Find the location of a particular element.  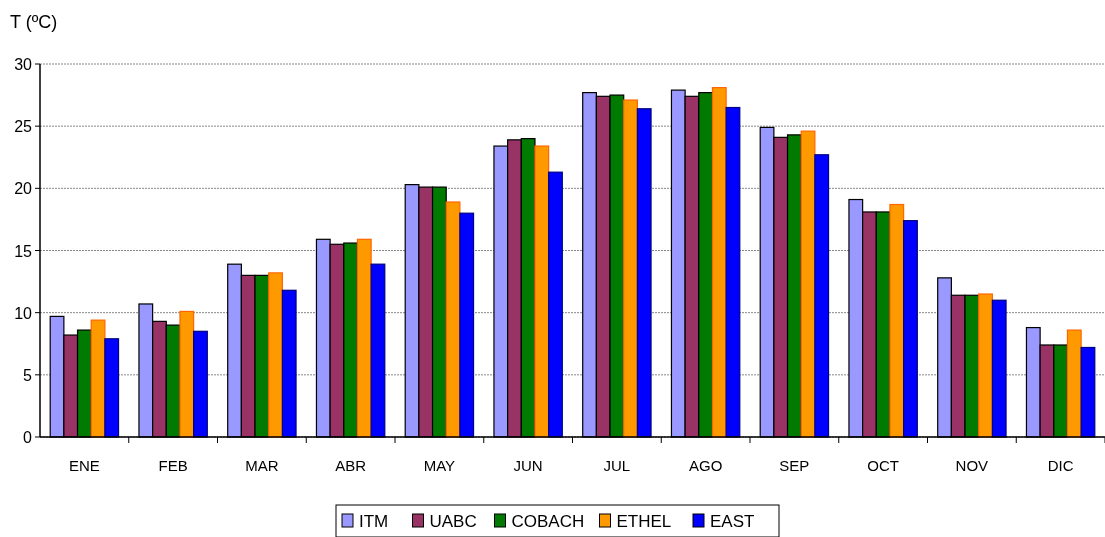

y-tick-label: 5 is located at coordinates (28, 375).